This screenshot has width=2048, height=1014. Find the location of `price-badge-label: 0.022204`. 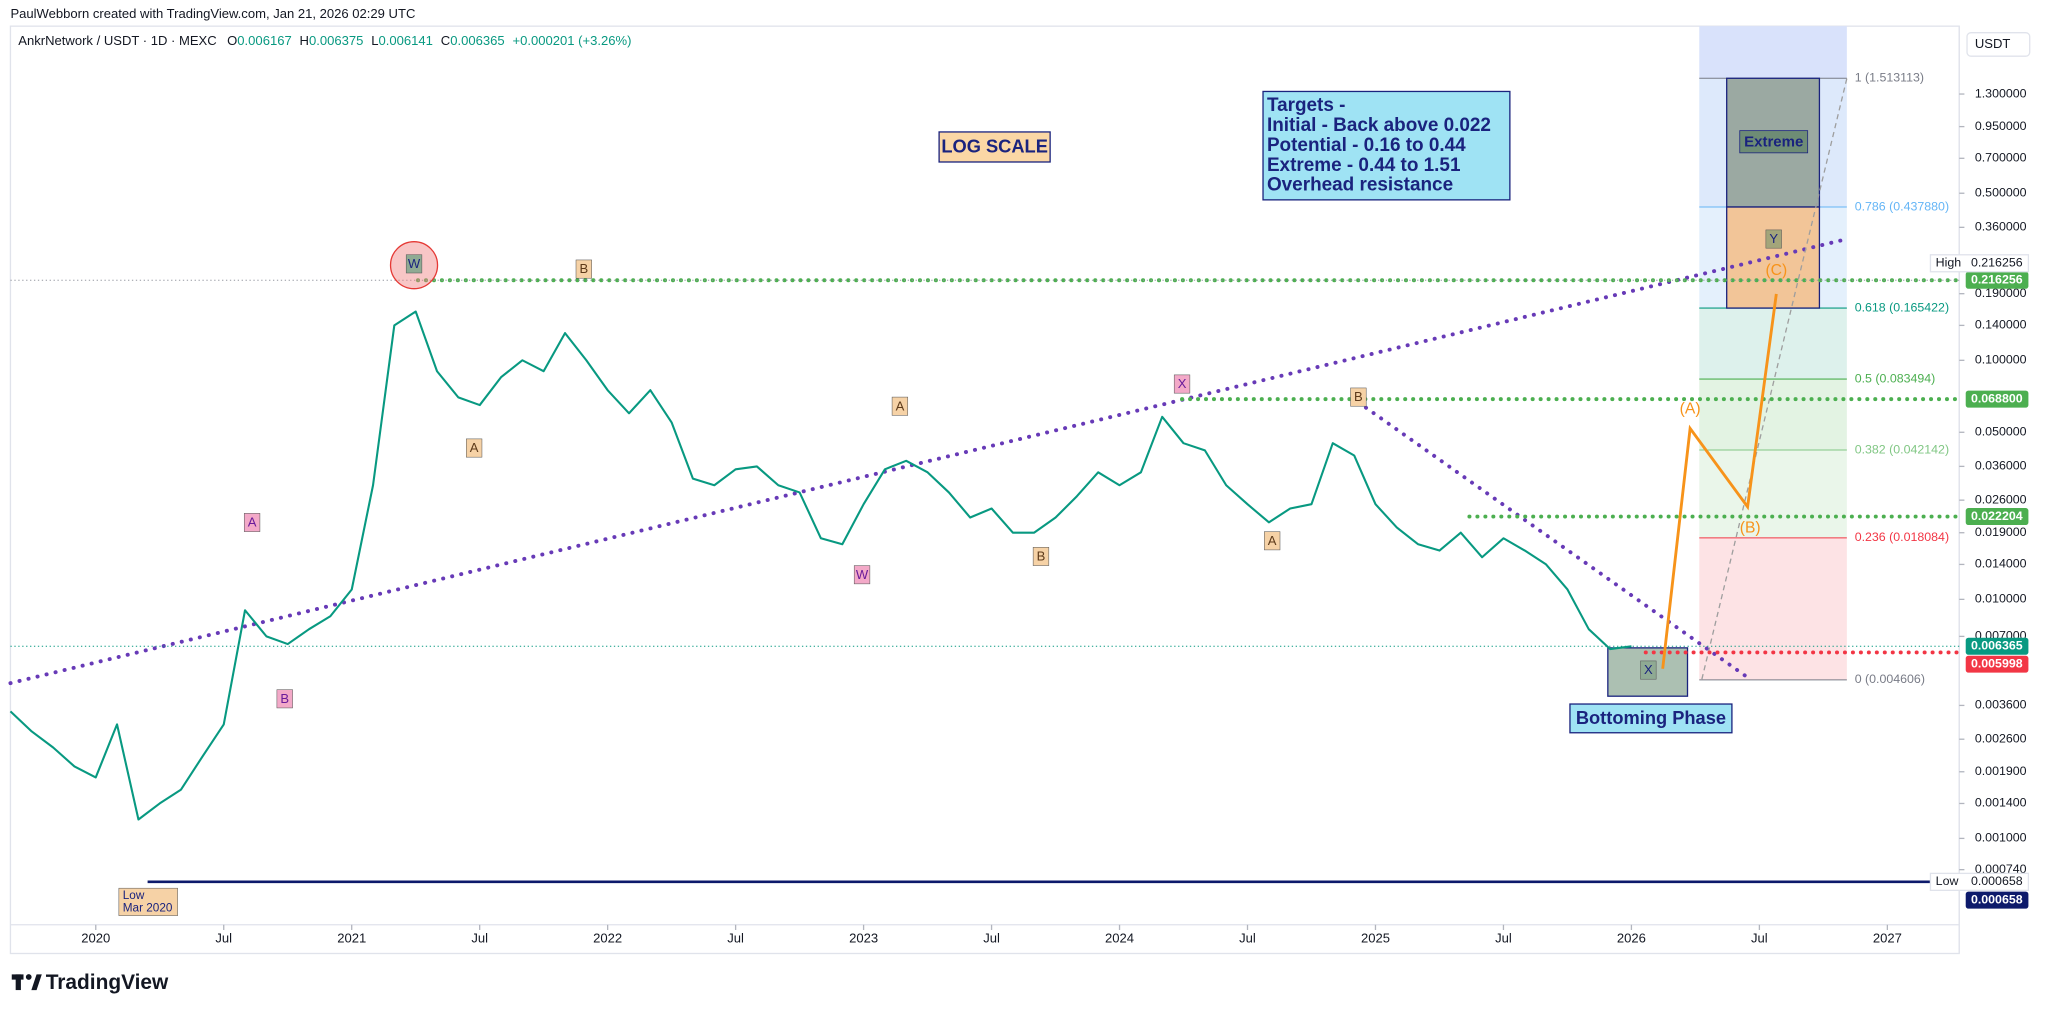

price-badge-label: 0.022204 is located at coordinates (1997, 516).